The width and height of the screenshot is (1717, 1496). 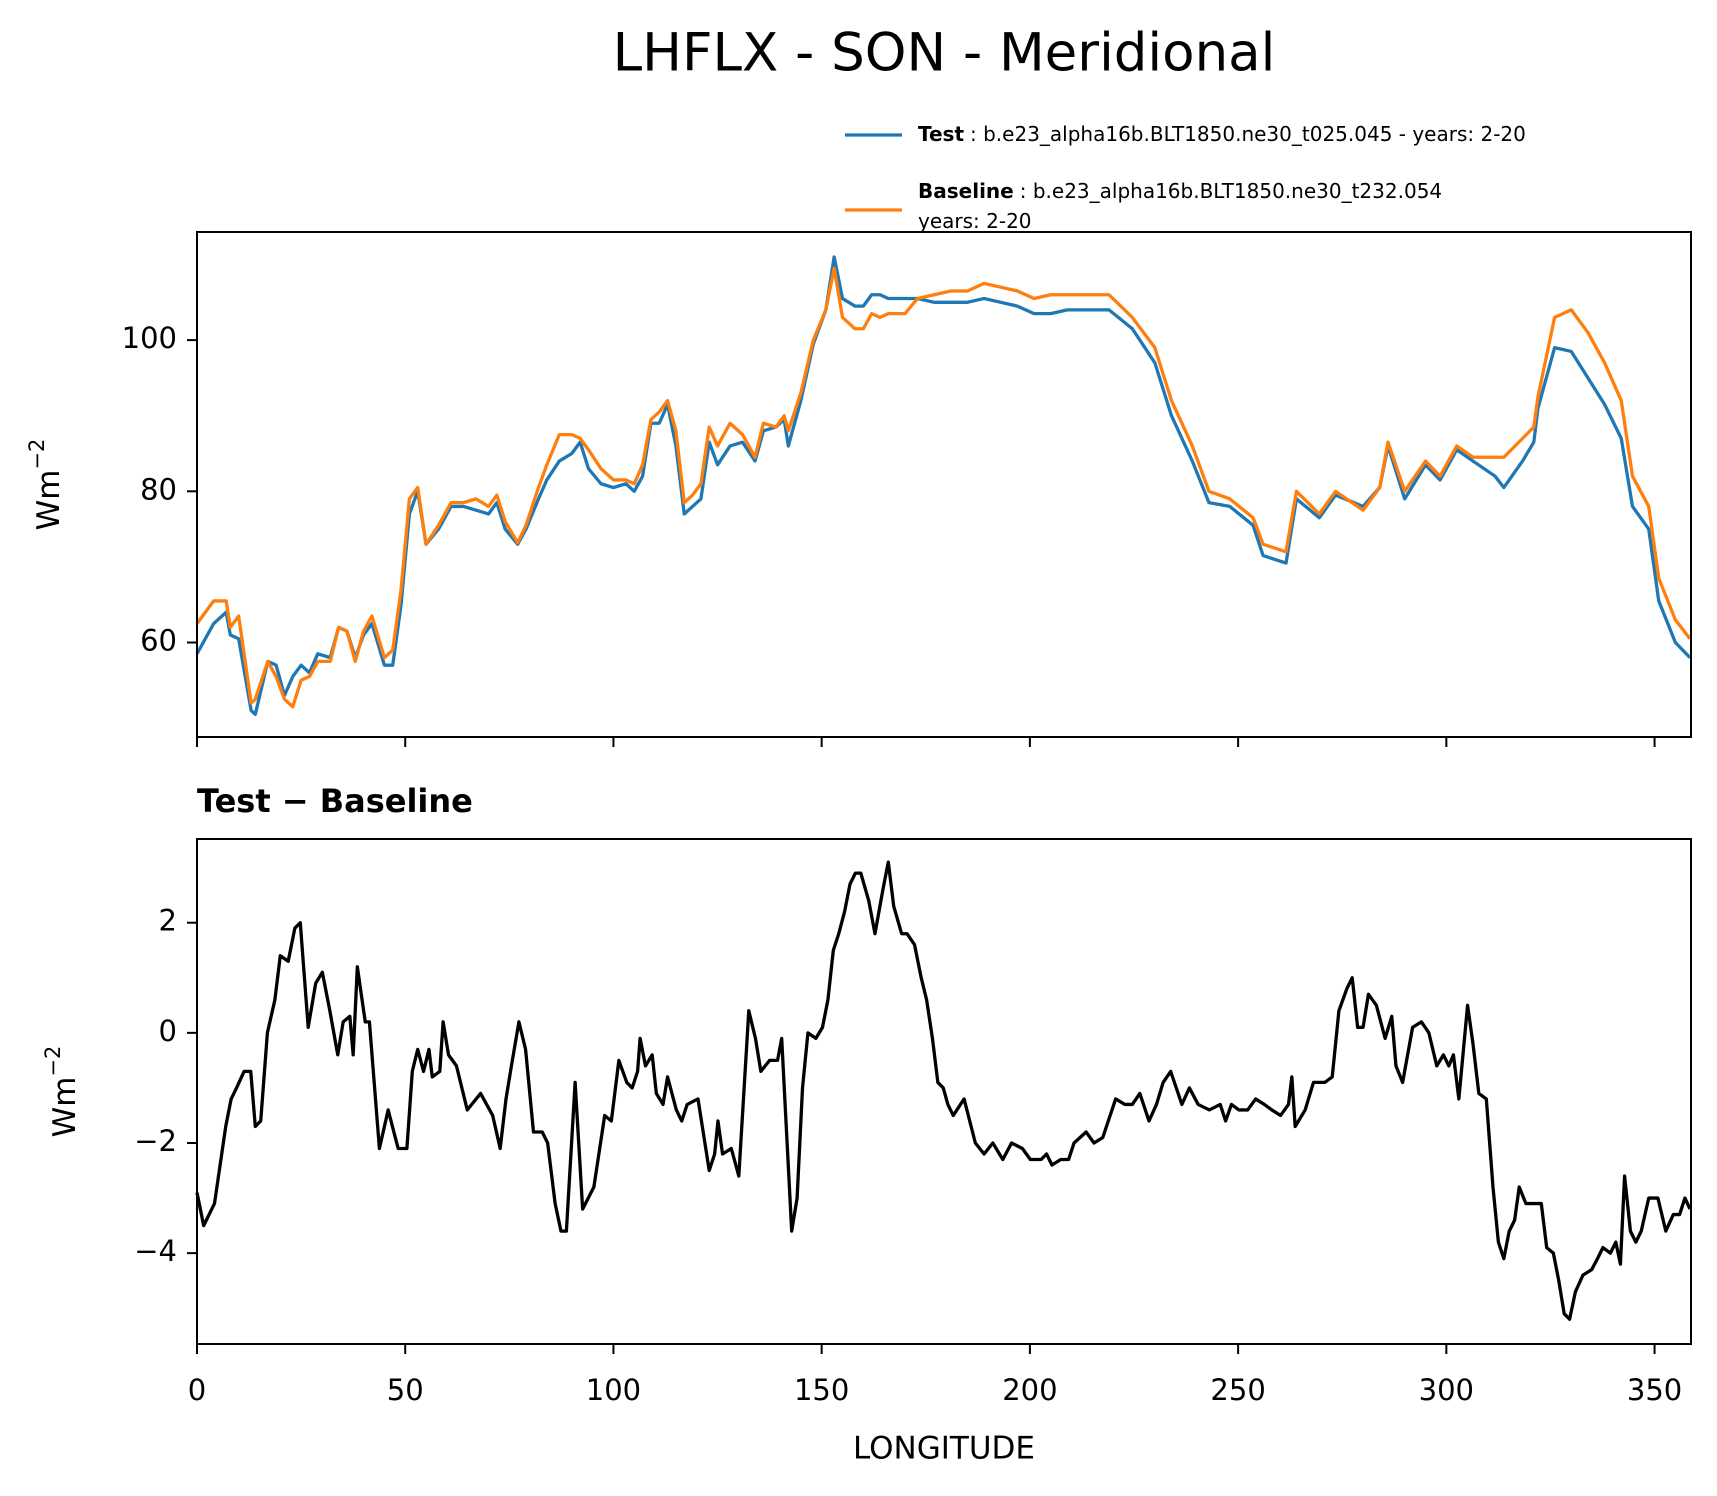 I want to click on x-tick-label: 250, so click(x=1237, y=1390).